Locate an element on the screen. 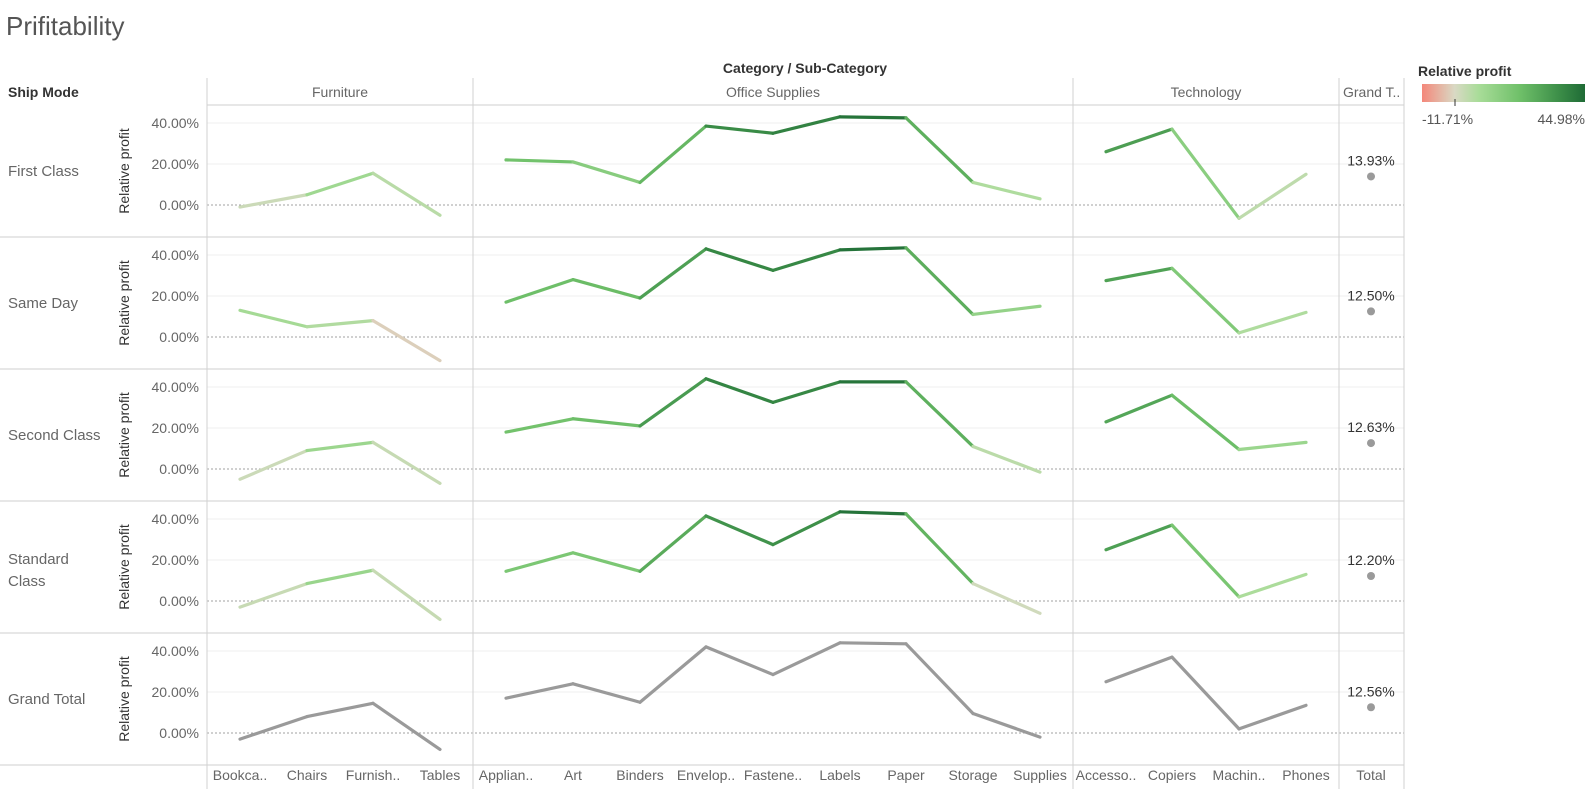  row-label: Standard Class is located at coordinates (38, 570).